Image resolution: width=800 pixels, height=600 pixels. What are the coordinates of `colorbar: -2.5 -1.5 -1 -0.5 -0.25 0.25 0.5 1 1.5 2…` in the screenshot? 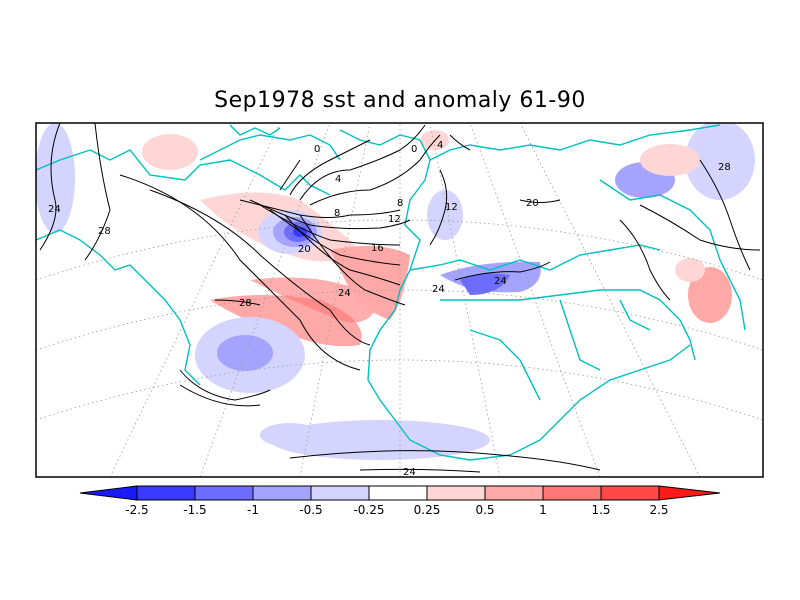 It's located at (400, 501).